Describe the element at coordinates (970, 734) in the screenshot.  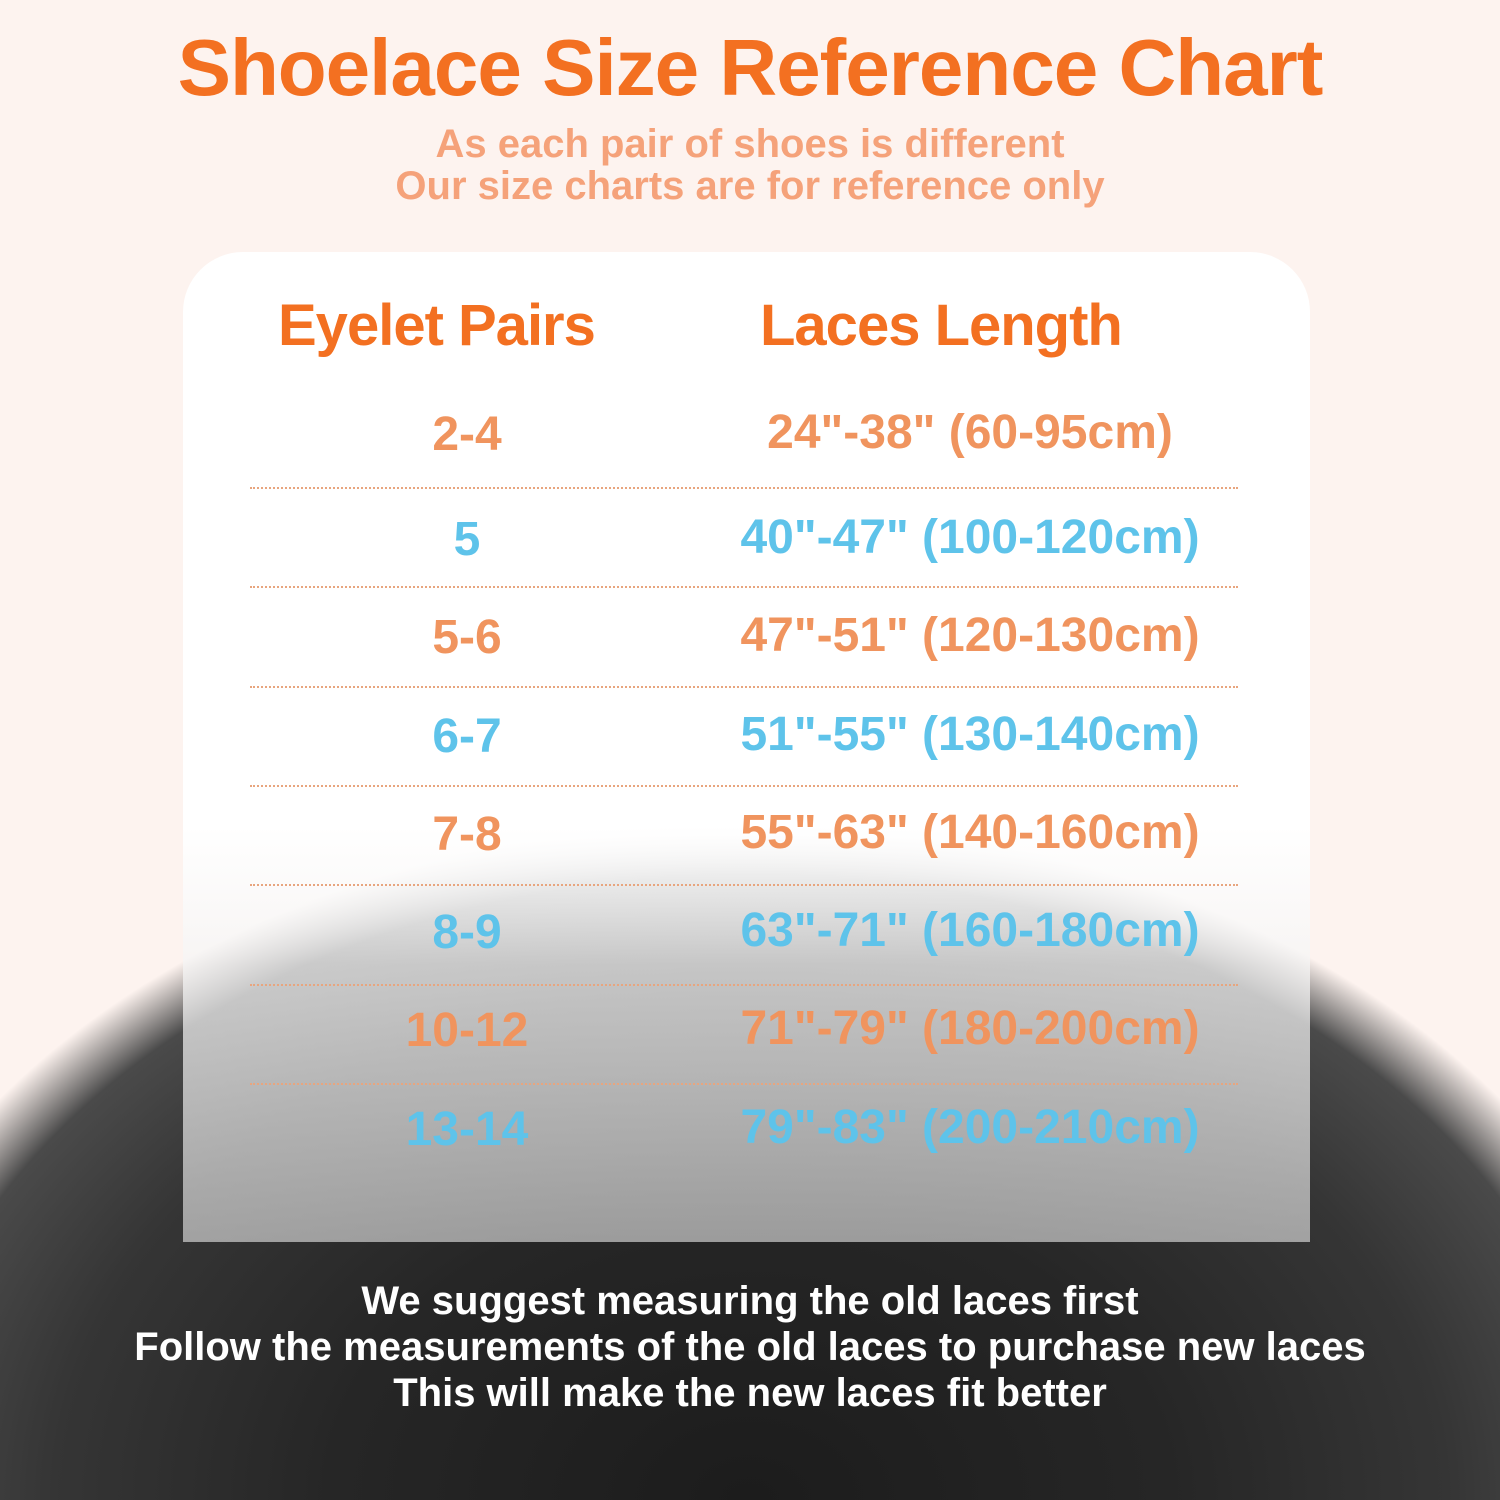
I see `row-laces-length: 51"-55" (130-140cm)` at that location.